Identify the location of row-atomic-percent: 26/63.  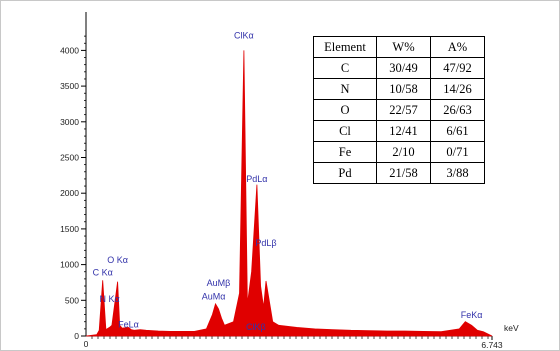
(457, 110).